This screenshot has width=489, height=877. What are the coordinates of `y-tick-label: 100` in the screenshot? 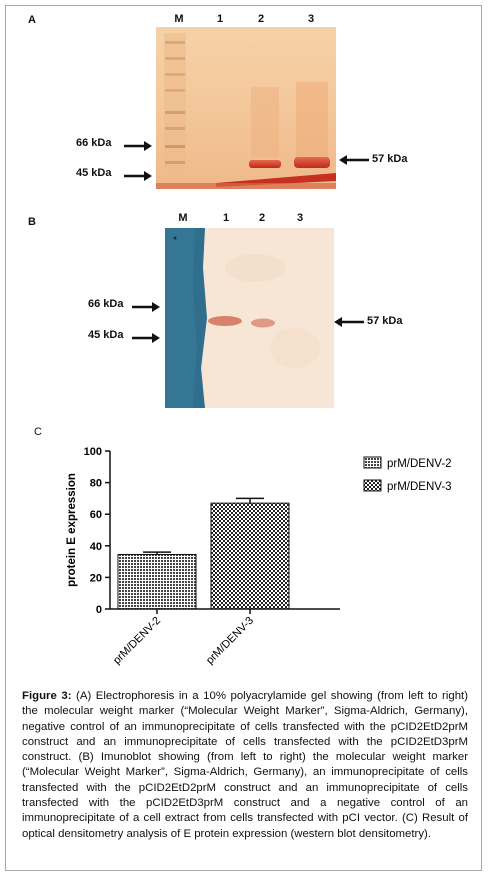 It's located at (93, 452).